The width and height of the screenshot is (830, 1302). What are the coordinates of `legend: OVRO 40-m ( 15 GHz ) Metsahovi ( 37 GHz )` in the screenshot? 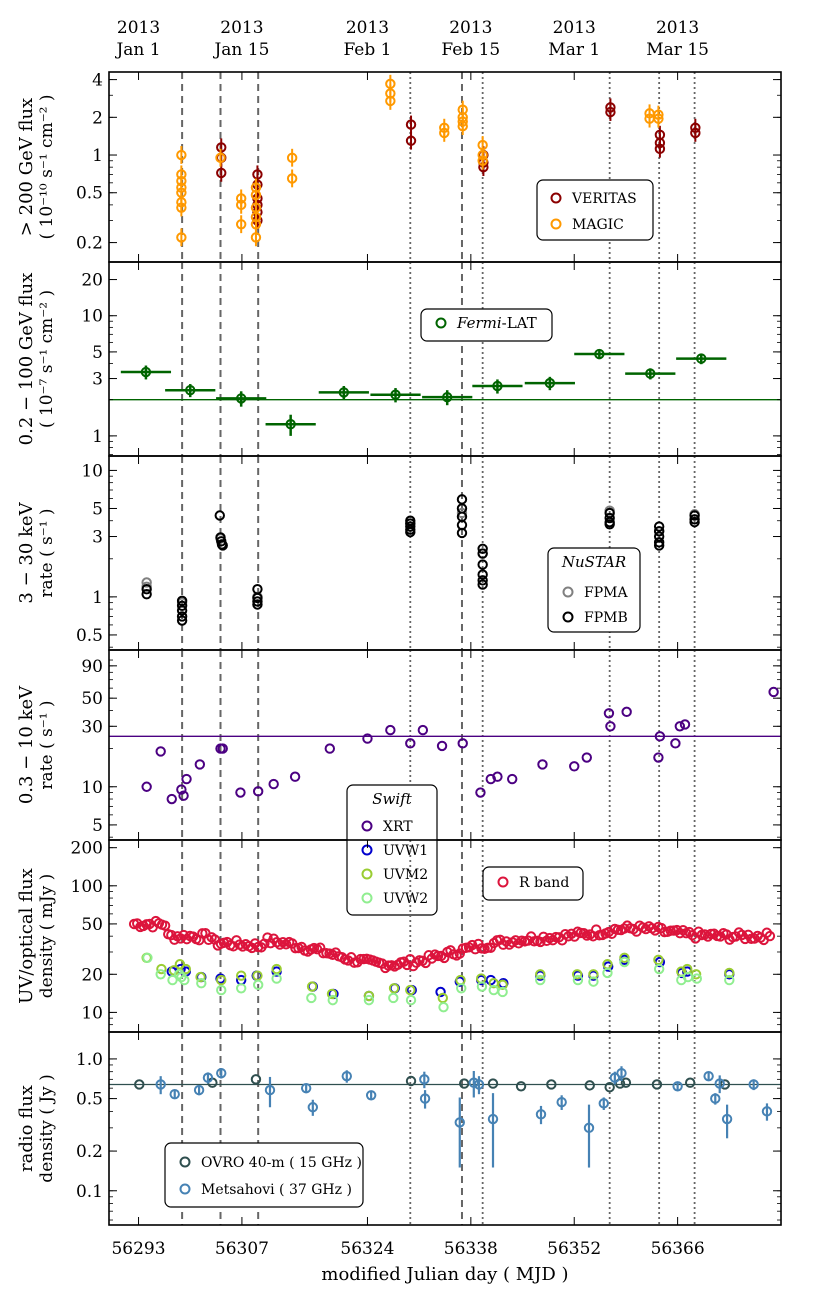 It's located at (264, 1175).